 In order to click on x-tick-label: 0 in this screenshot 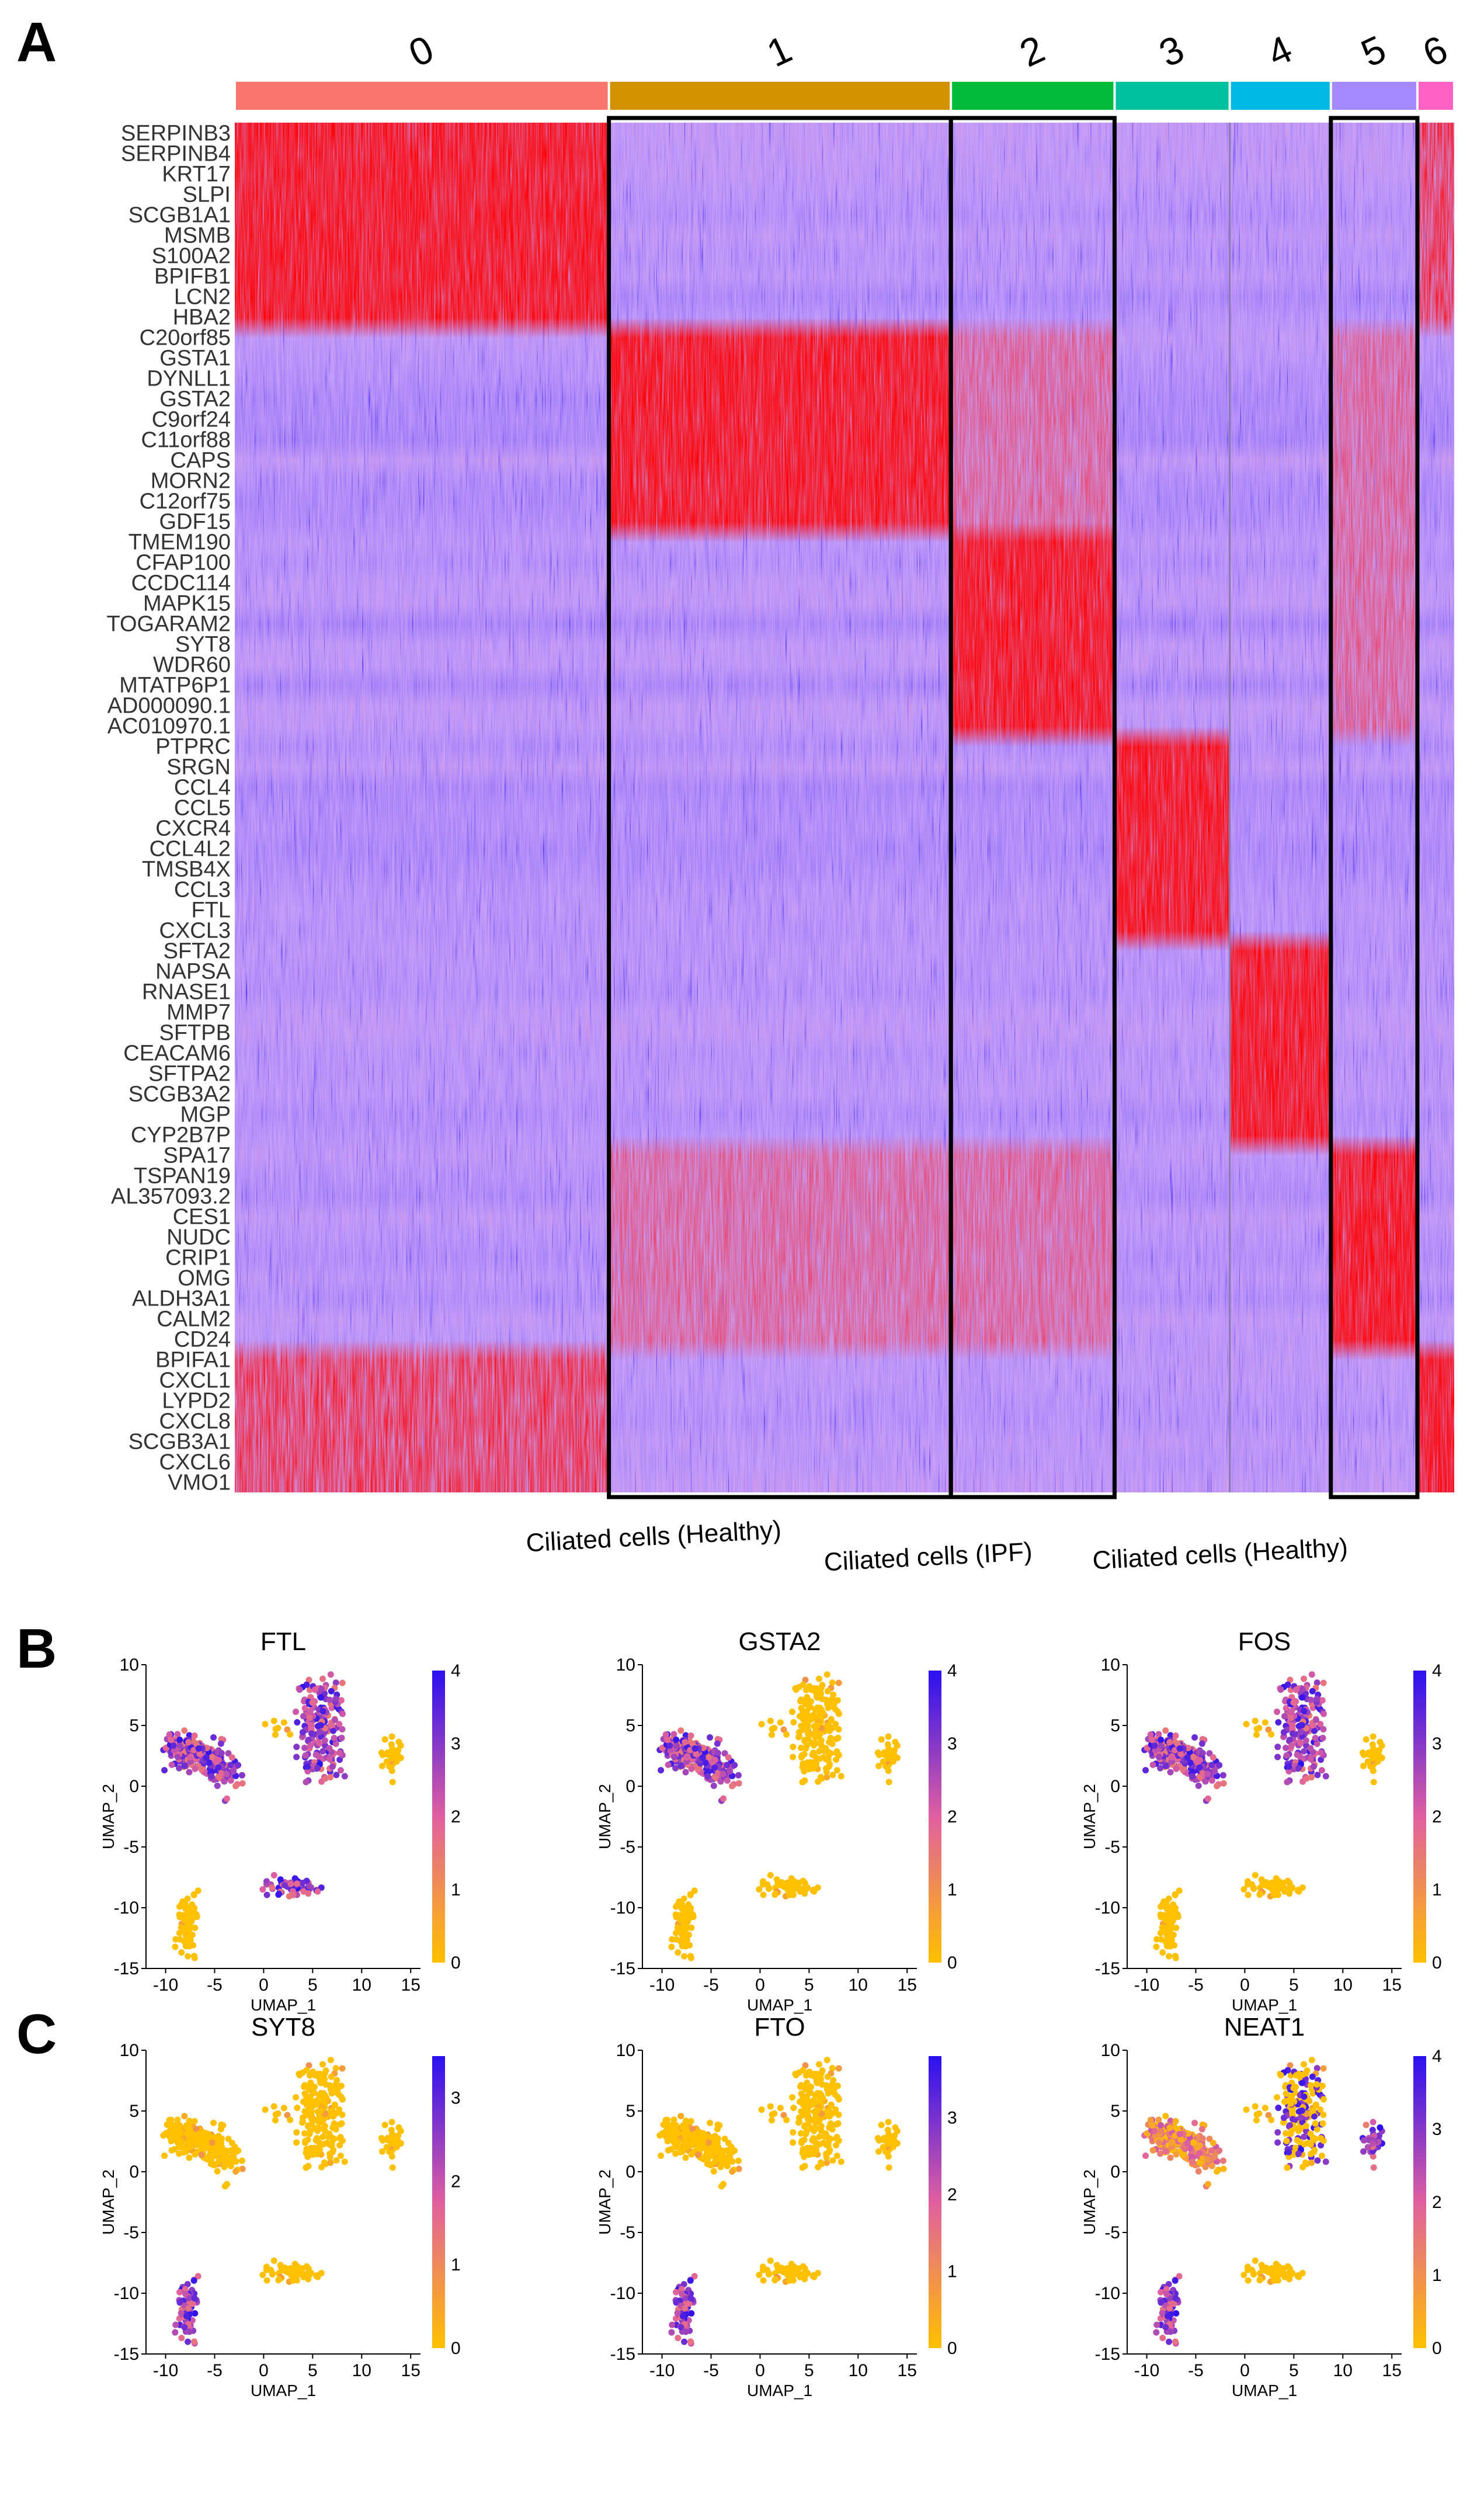, I will do `click(760, 1985)`.